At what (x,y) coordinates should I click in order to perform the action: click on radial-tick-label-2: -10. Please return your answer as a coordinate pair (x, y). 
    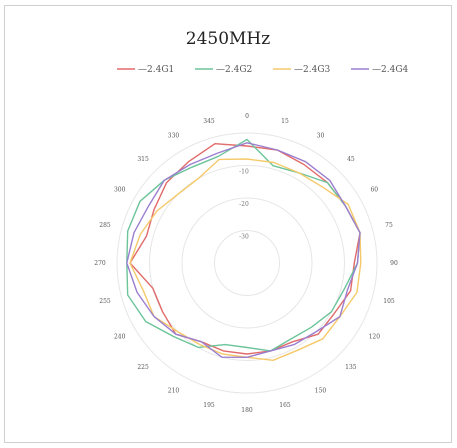
    Looking at the image, I should click on (244, 172).